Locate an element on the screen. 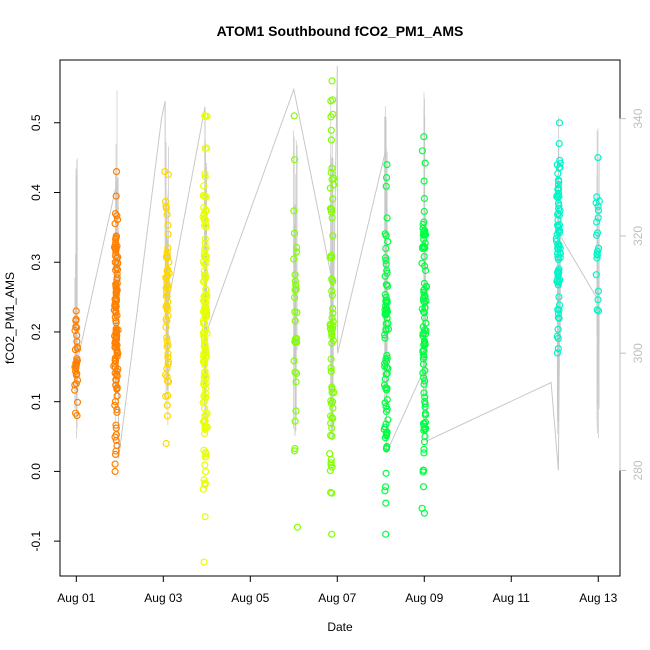 This screenshot has width=650, height=650. right-tick-label: 300 is located at coordinates (638, 353).